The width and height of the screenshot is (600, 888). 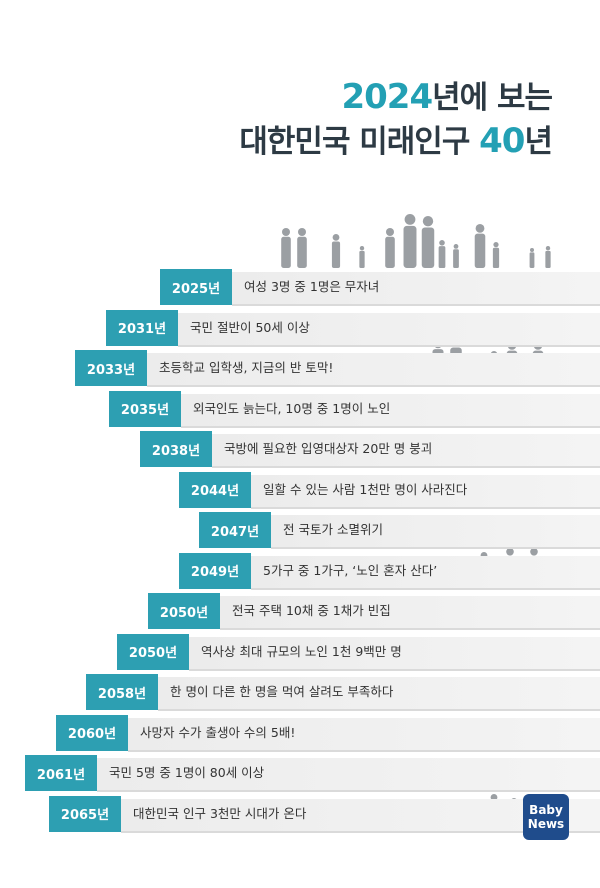 I want to click on timeline-row: 2065년 대한민국 인구 3천만 시대가 온다, so click(x=324, y=814).